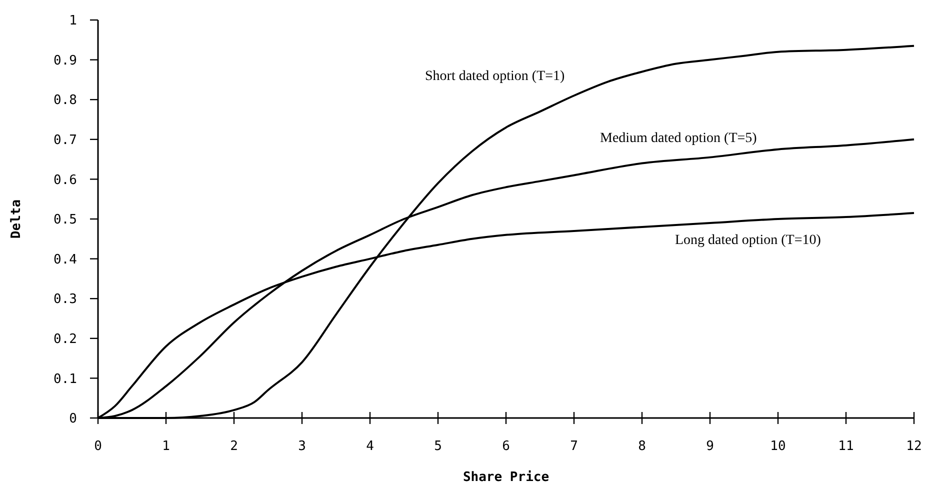  I want to click on y-tick-label: 0, so click(73, 419).